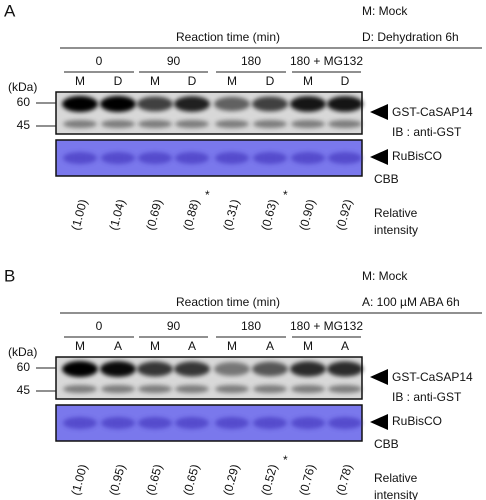  I want to click on legend-text: D: Dehydration 6h, so click(410, 37).